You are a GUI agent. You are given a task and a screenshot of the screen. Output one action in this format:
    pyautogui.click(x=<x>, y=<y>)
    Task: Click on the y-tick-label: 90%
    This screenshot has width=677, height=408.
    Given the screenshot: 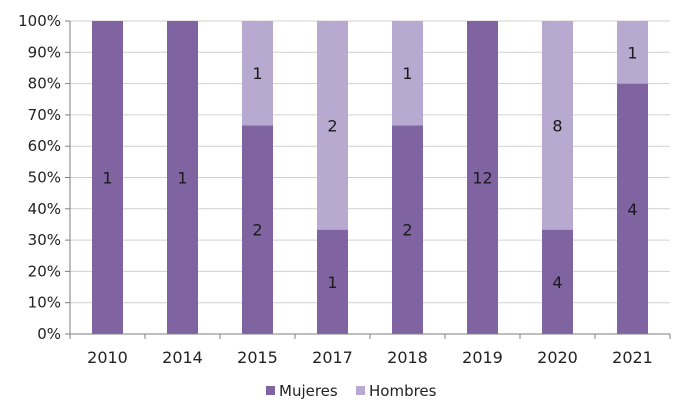 What is the action you would take?
    pyautogui.click(x=44, y=52)
    